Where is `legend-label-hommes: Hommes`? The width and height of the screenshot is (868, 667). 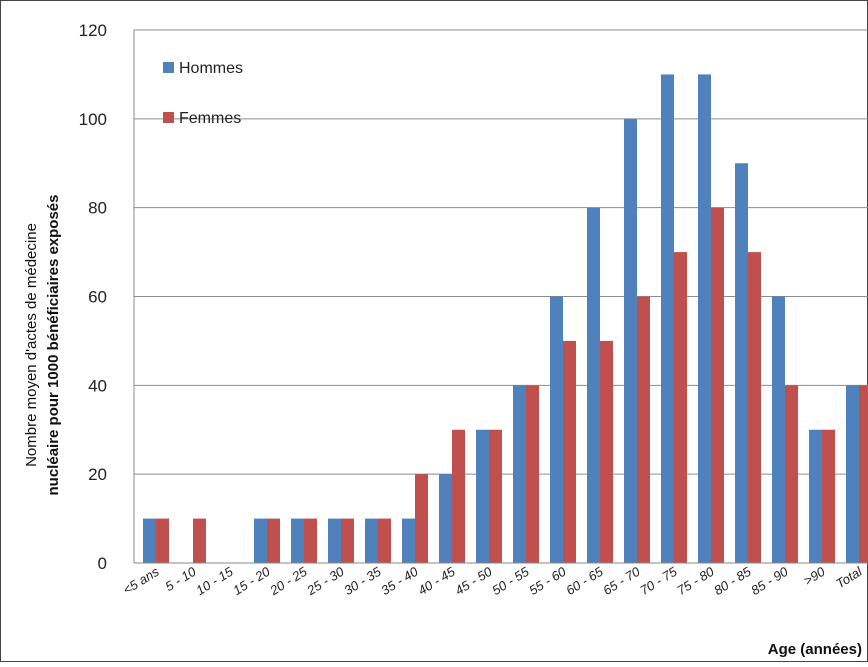
legend-label-hommes: Hommes is located at coordinates (211, 68).